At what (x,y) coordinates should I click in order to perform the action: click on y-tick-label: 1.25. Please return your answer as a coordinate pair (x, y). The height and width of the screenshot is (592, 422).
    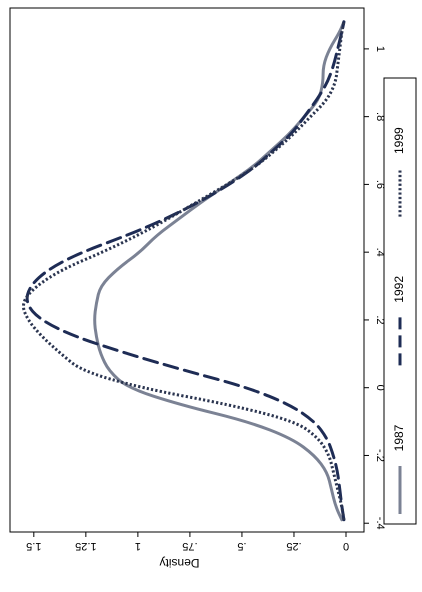
    Looking at the image, I should click on (85, 546).